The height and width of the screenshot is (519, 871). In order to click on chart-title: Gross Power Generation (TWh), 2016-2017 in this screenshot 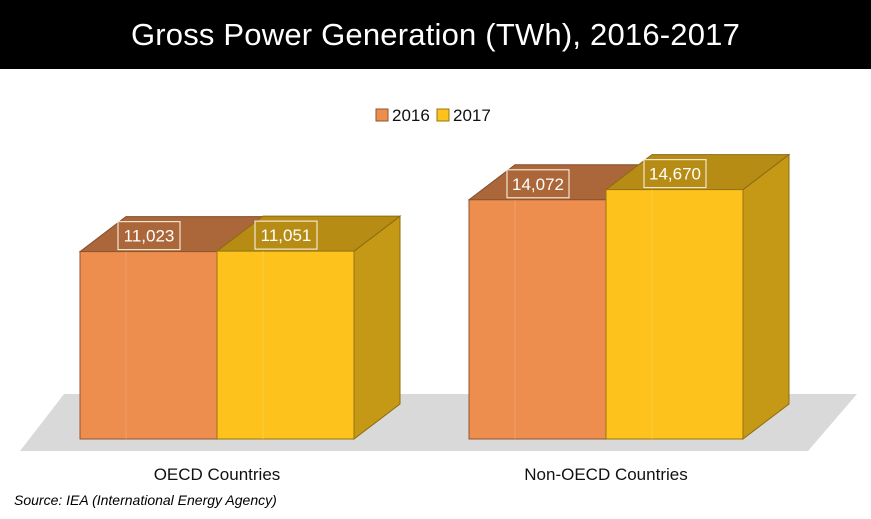, I will do `click(435, 34)`.